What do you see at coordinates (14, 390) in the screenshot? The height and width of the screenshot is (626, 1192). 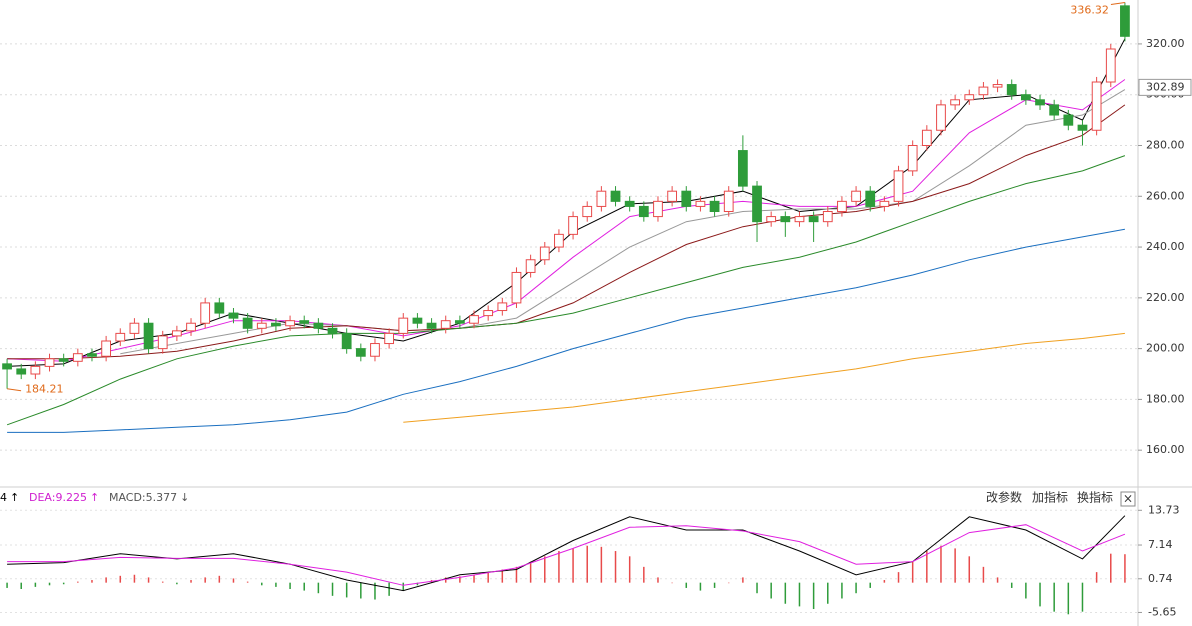 I see `low-marker` at bounding box center [14, 390].